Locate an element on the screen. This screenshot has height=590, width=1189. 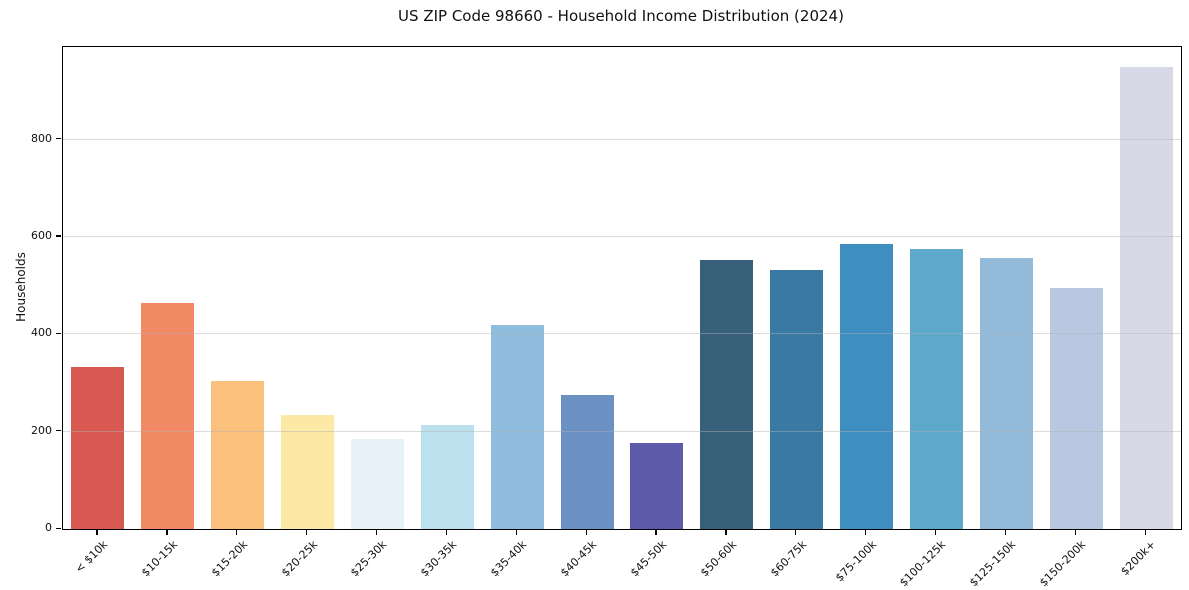
x-tick-label: $35-40k is located at coordinates (509, 559).